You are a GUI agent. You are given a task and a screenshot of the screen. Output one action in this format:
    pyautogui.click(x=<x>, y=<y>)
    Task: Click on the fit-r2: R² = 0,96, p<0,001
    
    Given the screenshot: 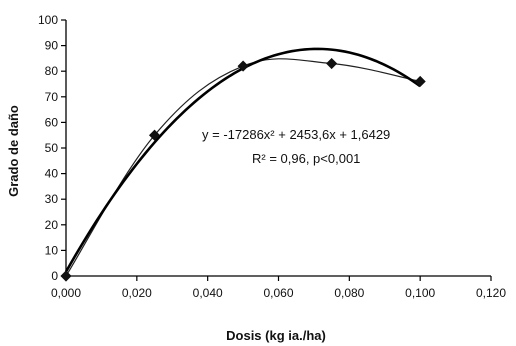 What is the action you would take?
    pyautogui.click(x=306, y=158)
    